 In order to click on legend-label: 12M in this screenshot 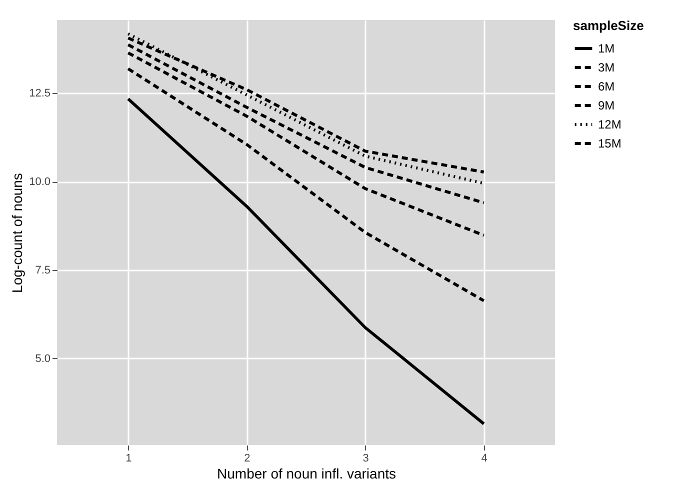, I will do `click(610, 125)`.